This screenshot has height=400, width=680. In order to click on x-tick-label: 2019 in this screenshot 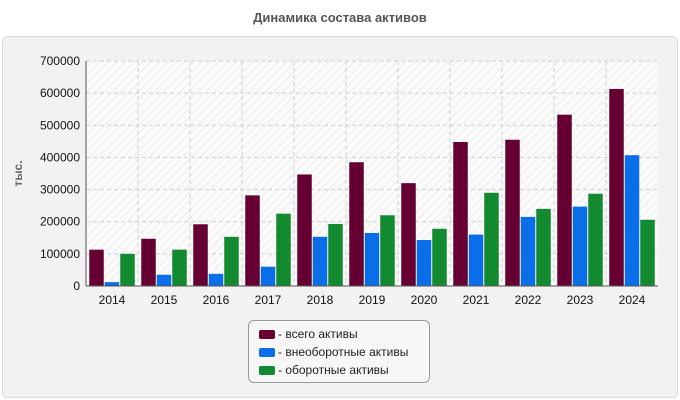, I will do `click(372, 300)`.